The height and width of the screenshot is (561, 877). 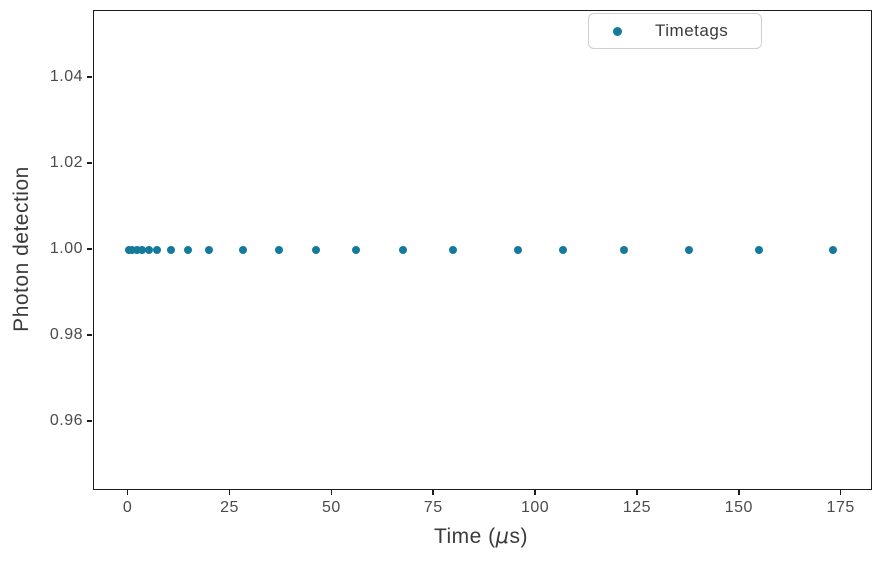 What do you see at coordinates (738, 507) in the screenshot?
I see `x-tick-label: 150` at bounding box center [738, 507].